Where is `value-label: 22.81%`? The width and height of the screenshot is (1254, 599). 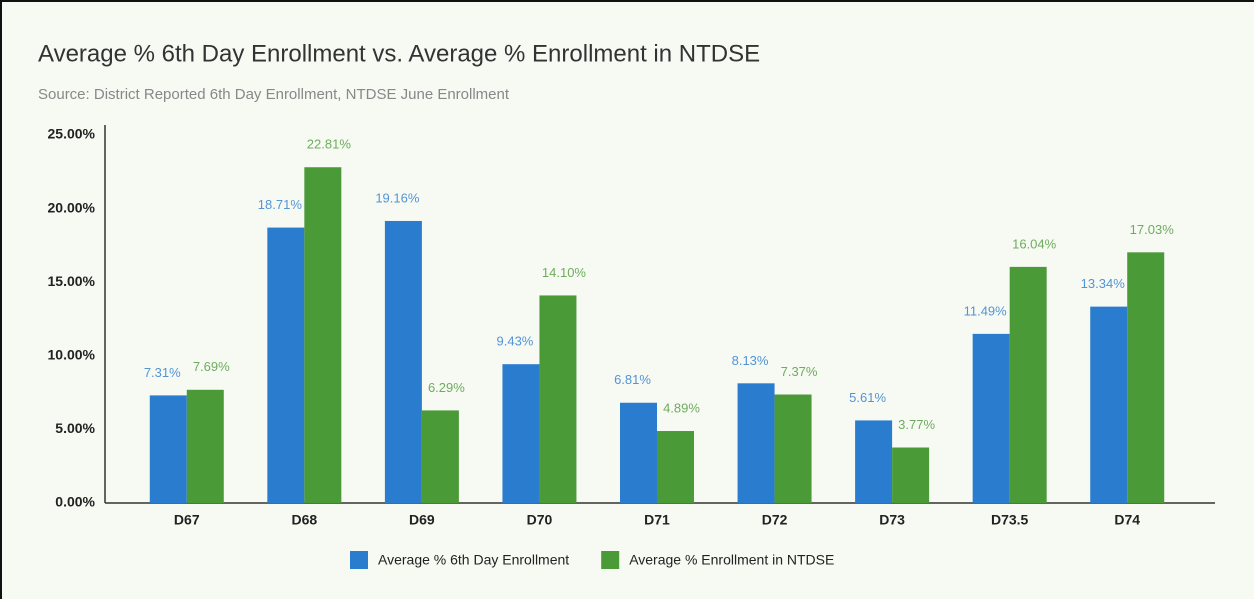
value-label: 22.81% is located at coordinates (329, 144).